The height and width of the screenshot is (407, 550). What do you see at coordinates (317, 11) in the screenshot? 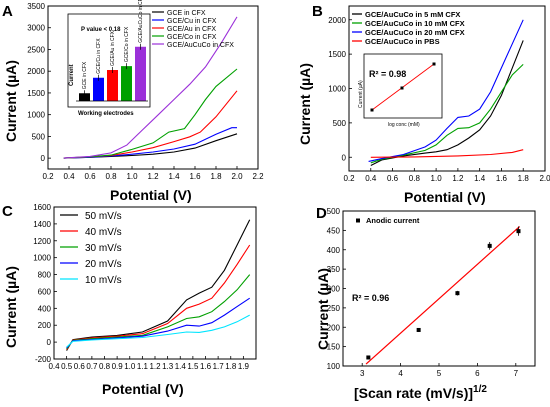
I see `panel-b-label: B` at bounding box center [317, 11].